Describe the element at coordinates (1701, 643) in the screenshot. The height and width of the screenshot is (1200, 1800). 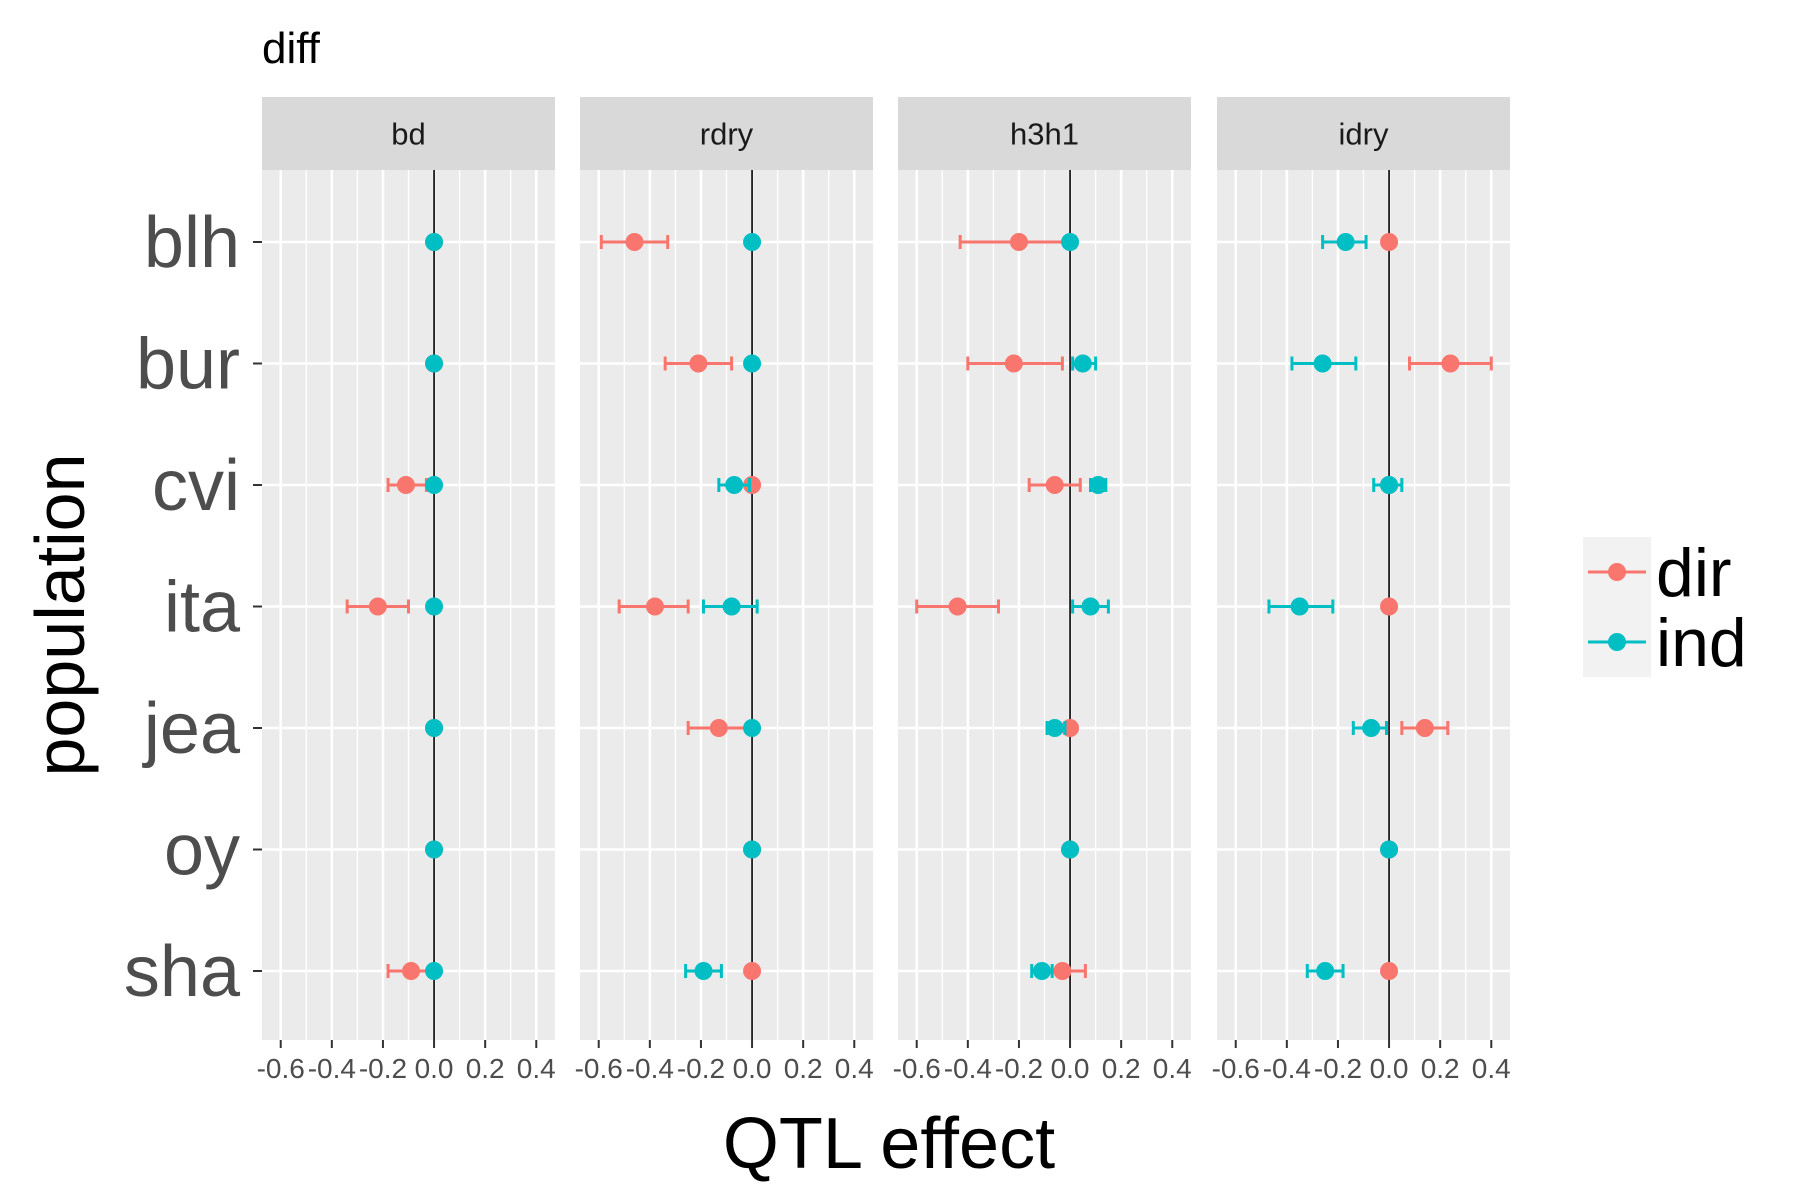
I see `legend-label: ind` at that location.